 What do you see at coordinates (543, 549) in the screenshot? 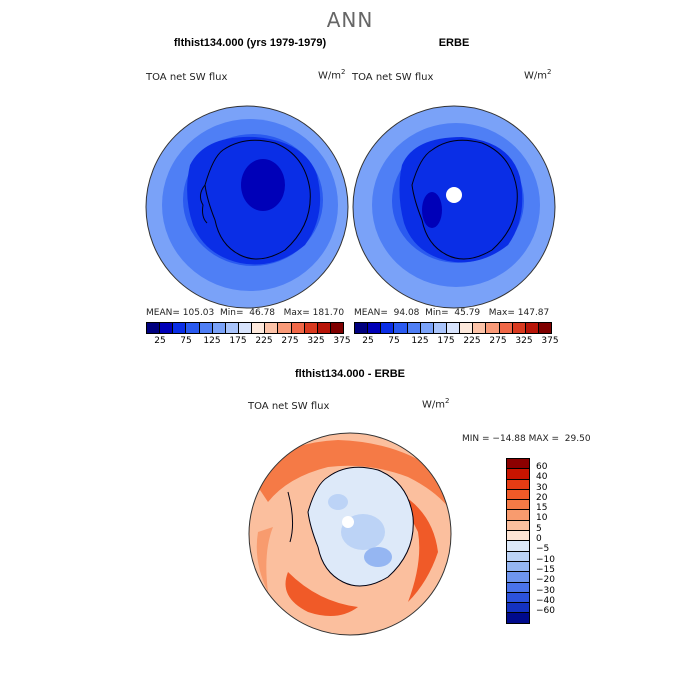
I see `colorbar-tick-label: −5` at bounding box center [543, 549].